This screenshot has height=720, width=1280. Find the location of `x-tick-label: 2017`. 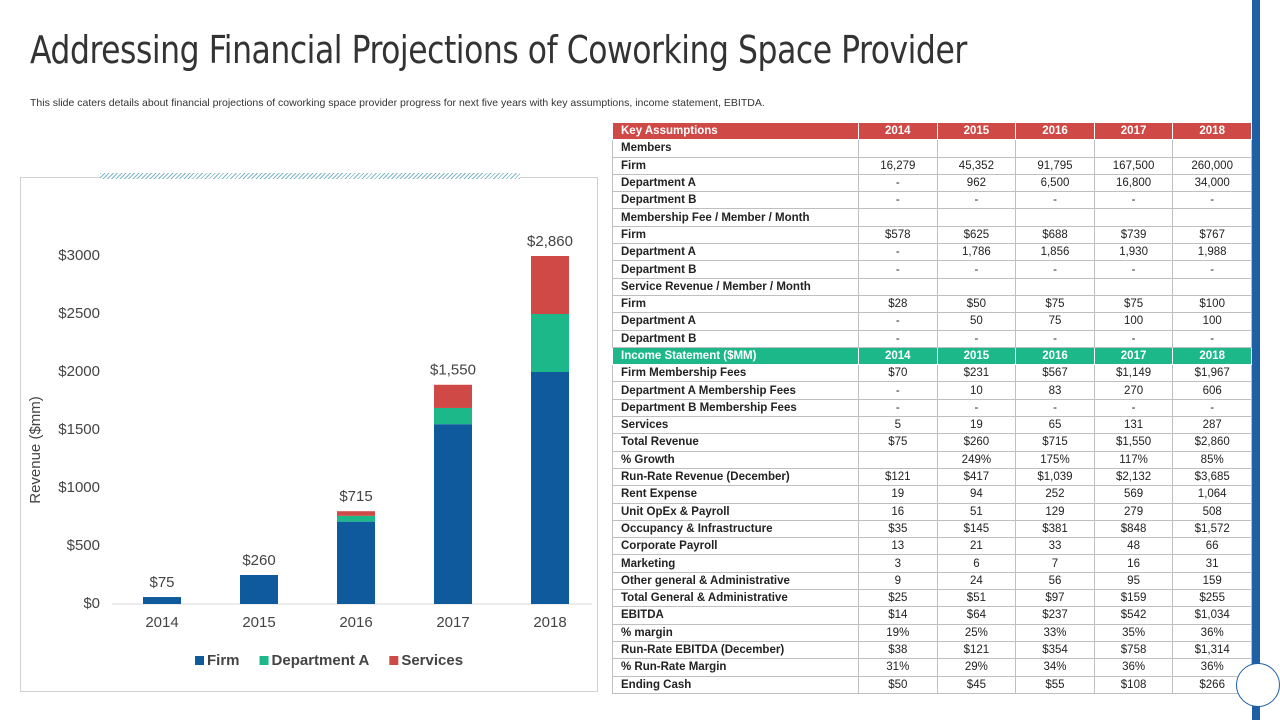

x-tick-label: 2017 is located at coordinates (452, 622).